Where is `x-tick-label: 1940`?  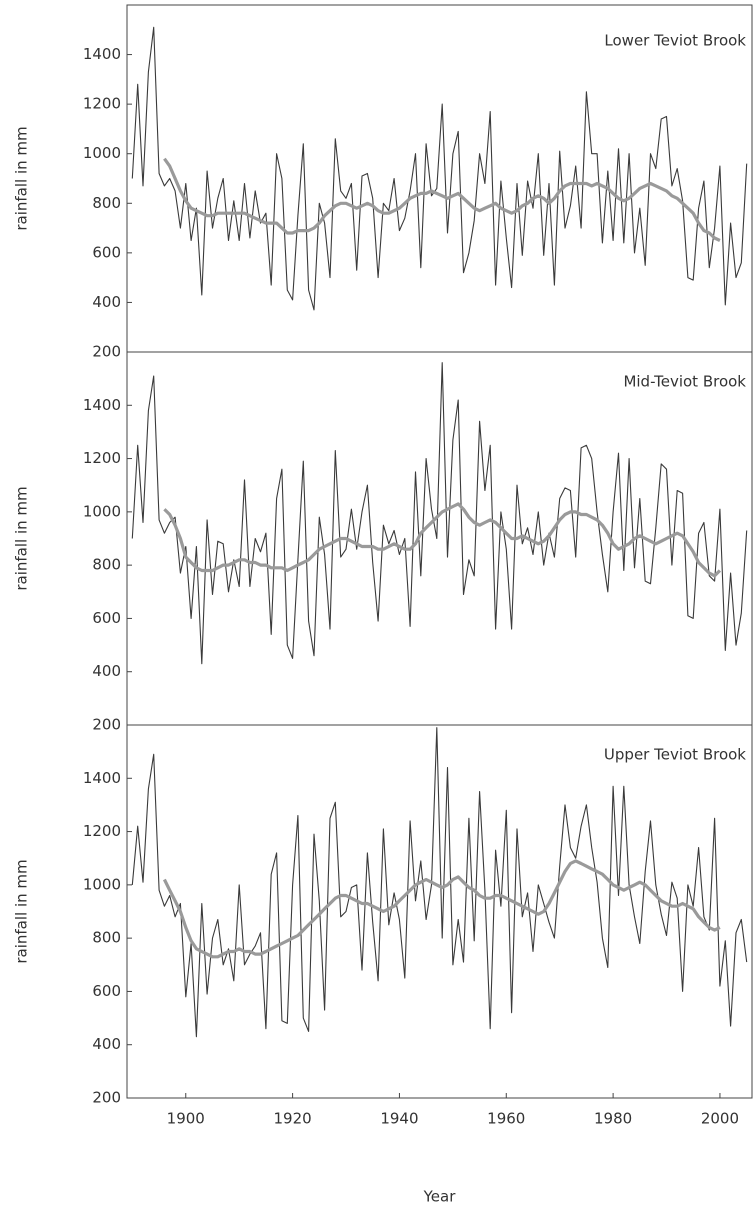
x-tick-label: 1940 is located at coordinates (399, 1119).